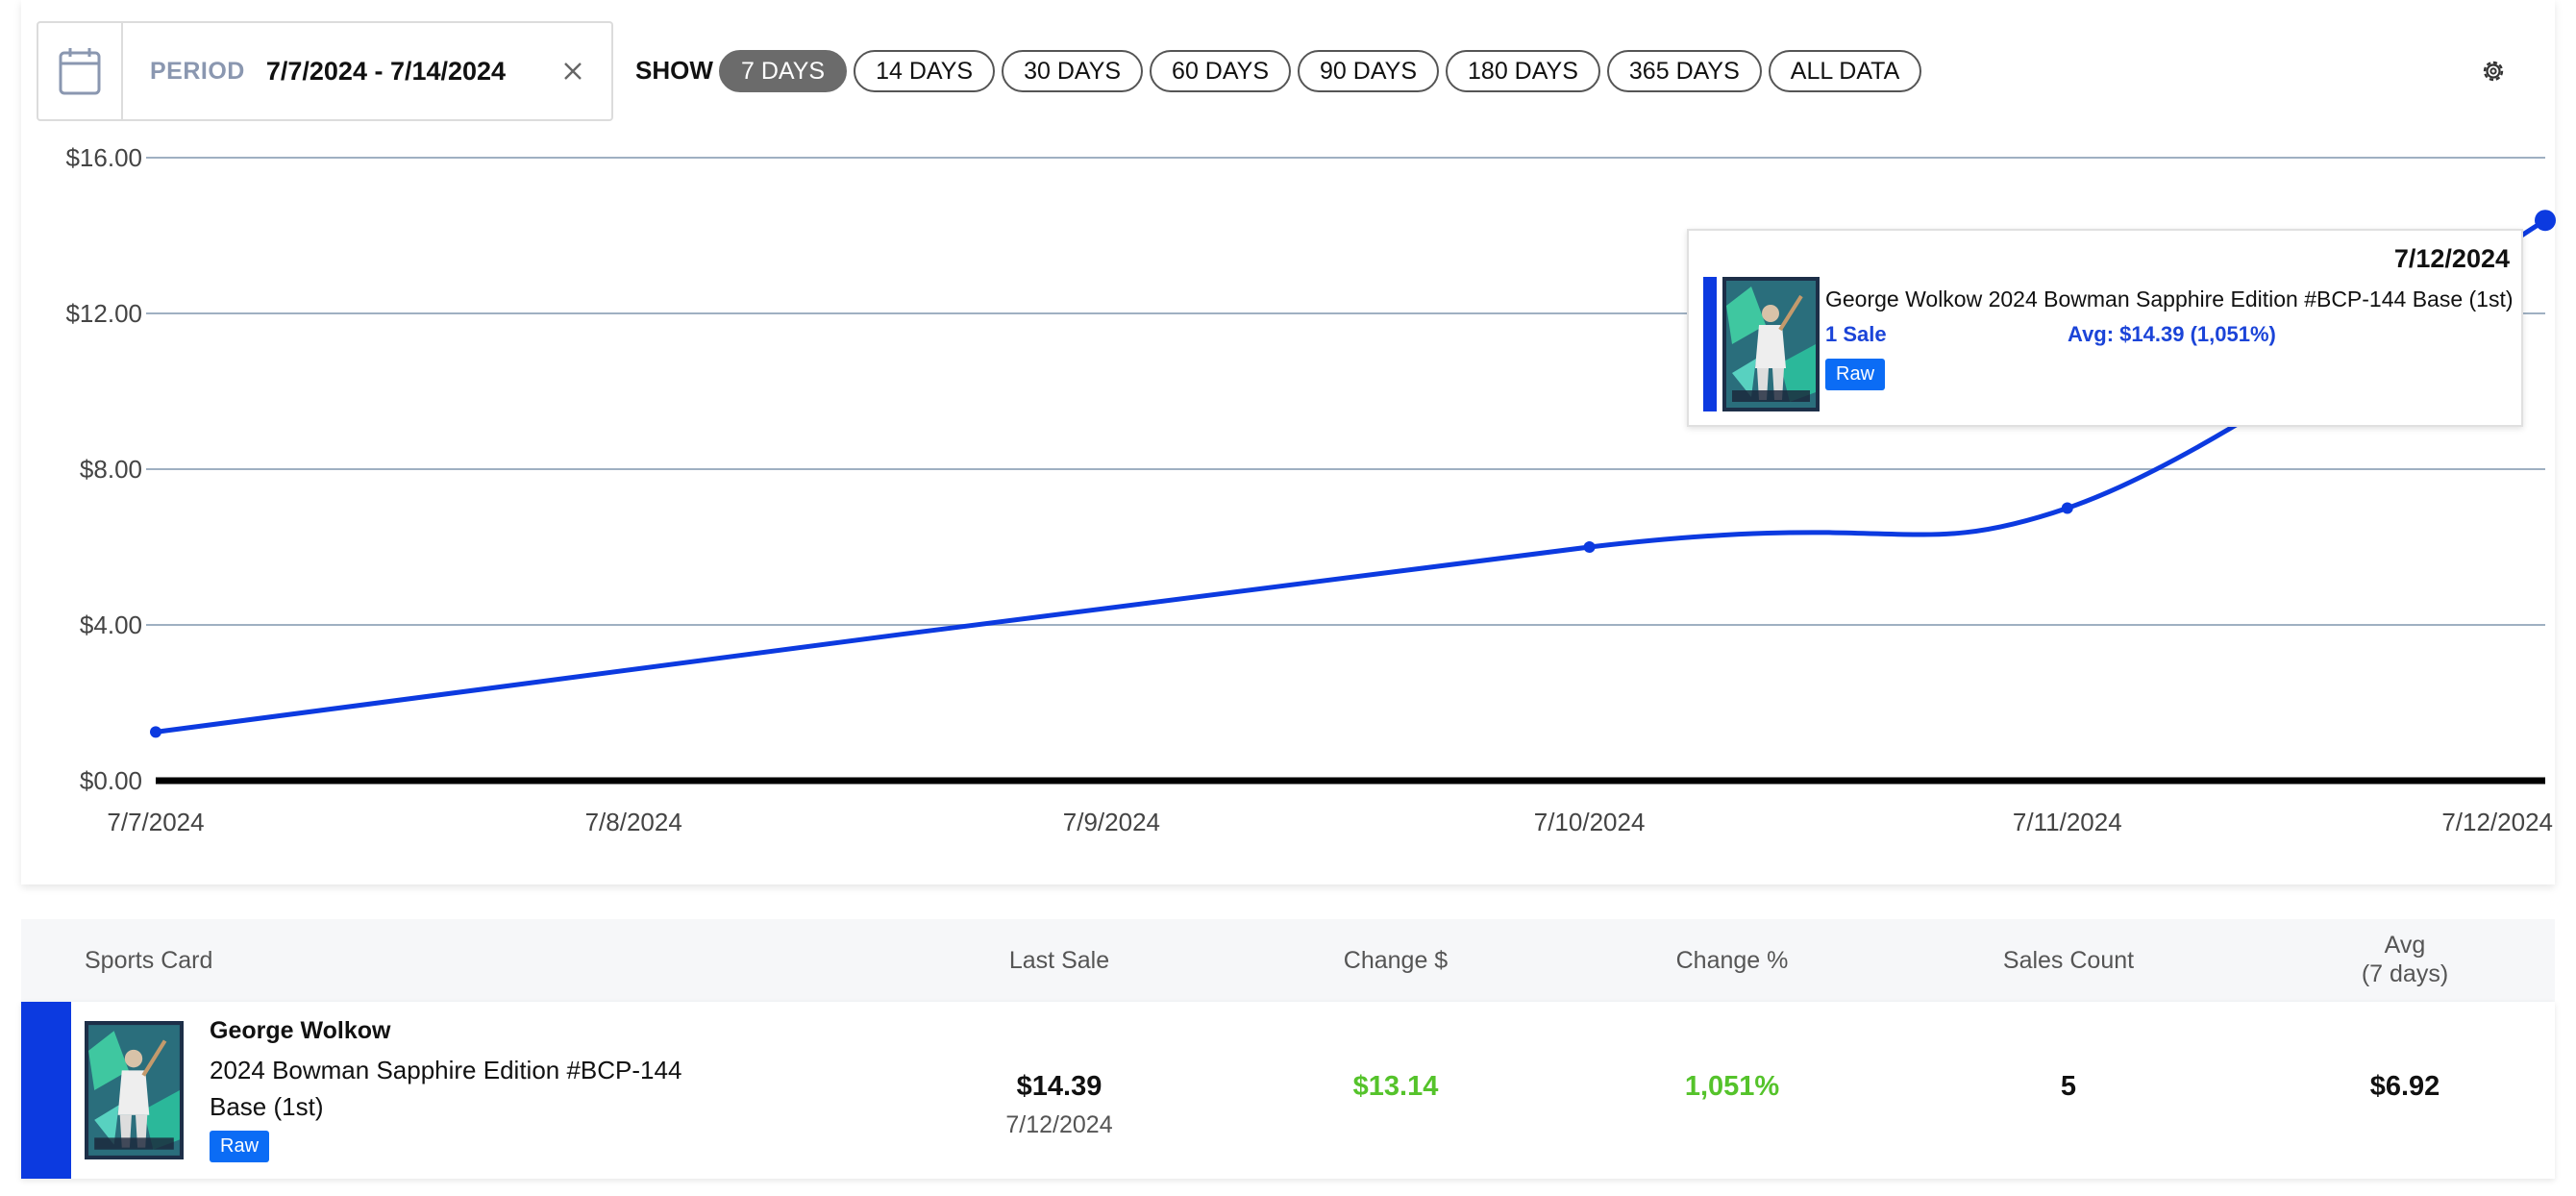 The height and width of the screenshot is (1196, 2576). What do you see at coordinates (2497, 822) in the screenshot?
I see `x-tick-label: 7/12/2024` at bounding box center [2497, 822].